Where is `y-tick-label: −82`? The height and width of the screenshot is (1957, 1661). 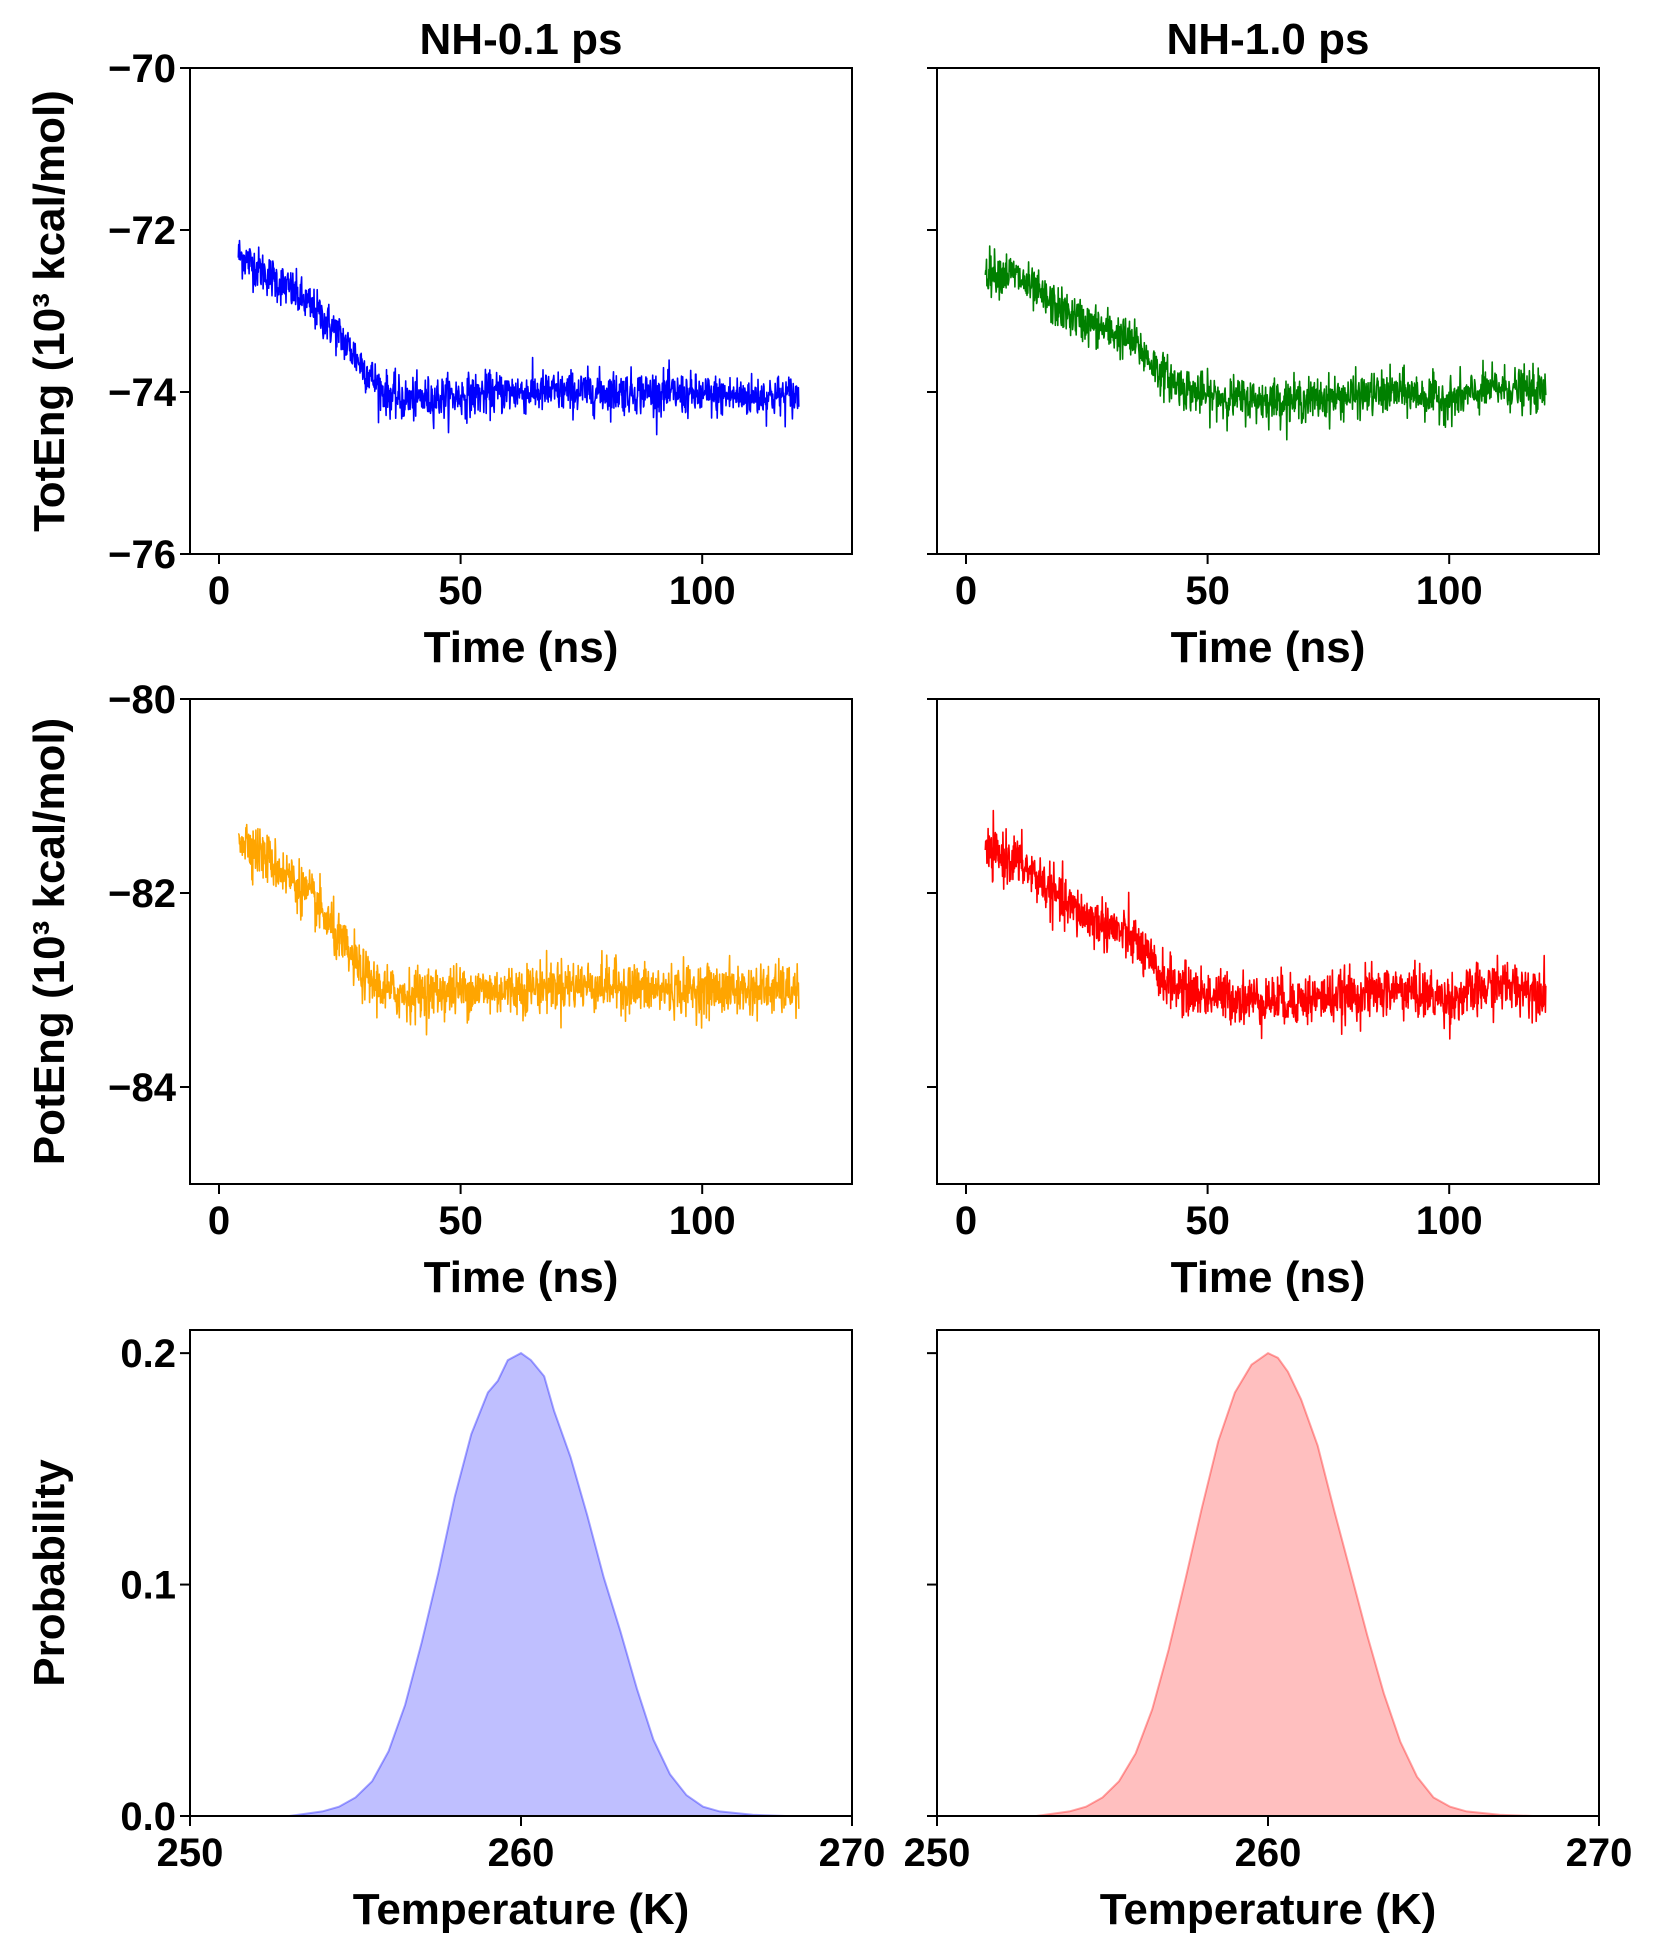 y-tick-label: −82 is located at coordinates (142, 894).